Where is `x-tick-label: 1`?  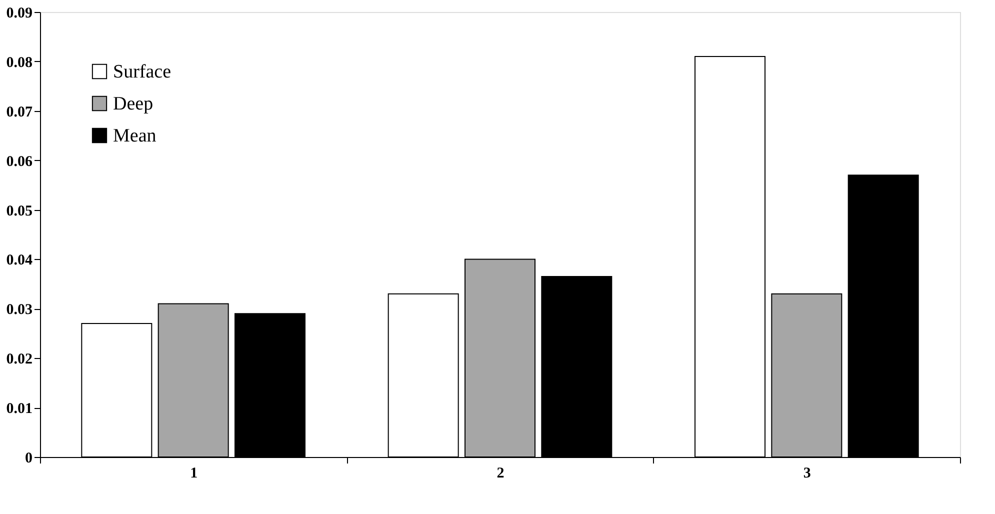 x-tick-label: 1 is located at coordinates (194, 474).